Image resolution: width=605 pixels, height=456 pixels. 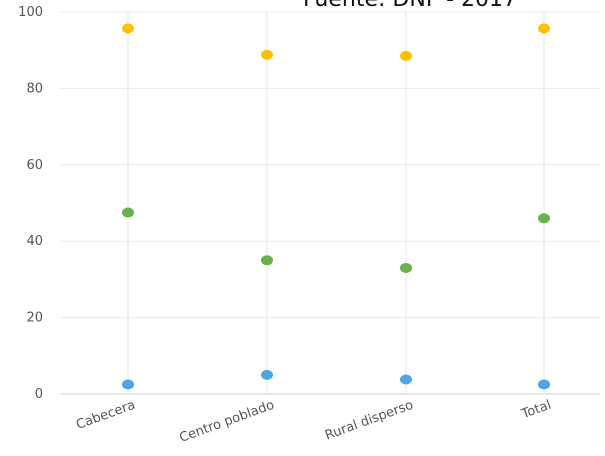 I want to click on y-tick-label: 20, so click(x=34, y=318).